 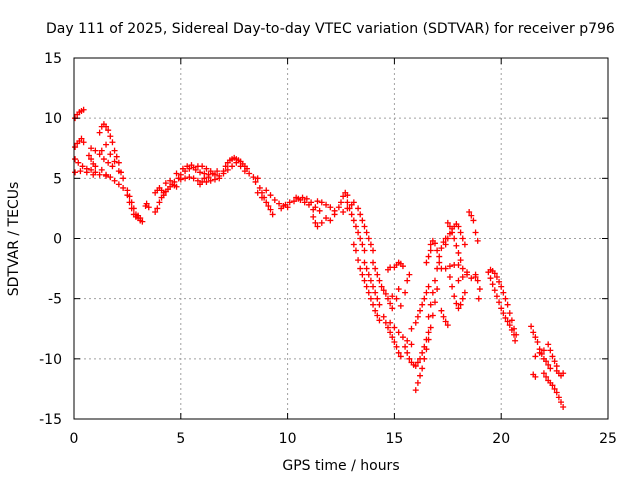 I want to click on y-tick-label: -10, so click(x=50, y=360).